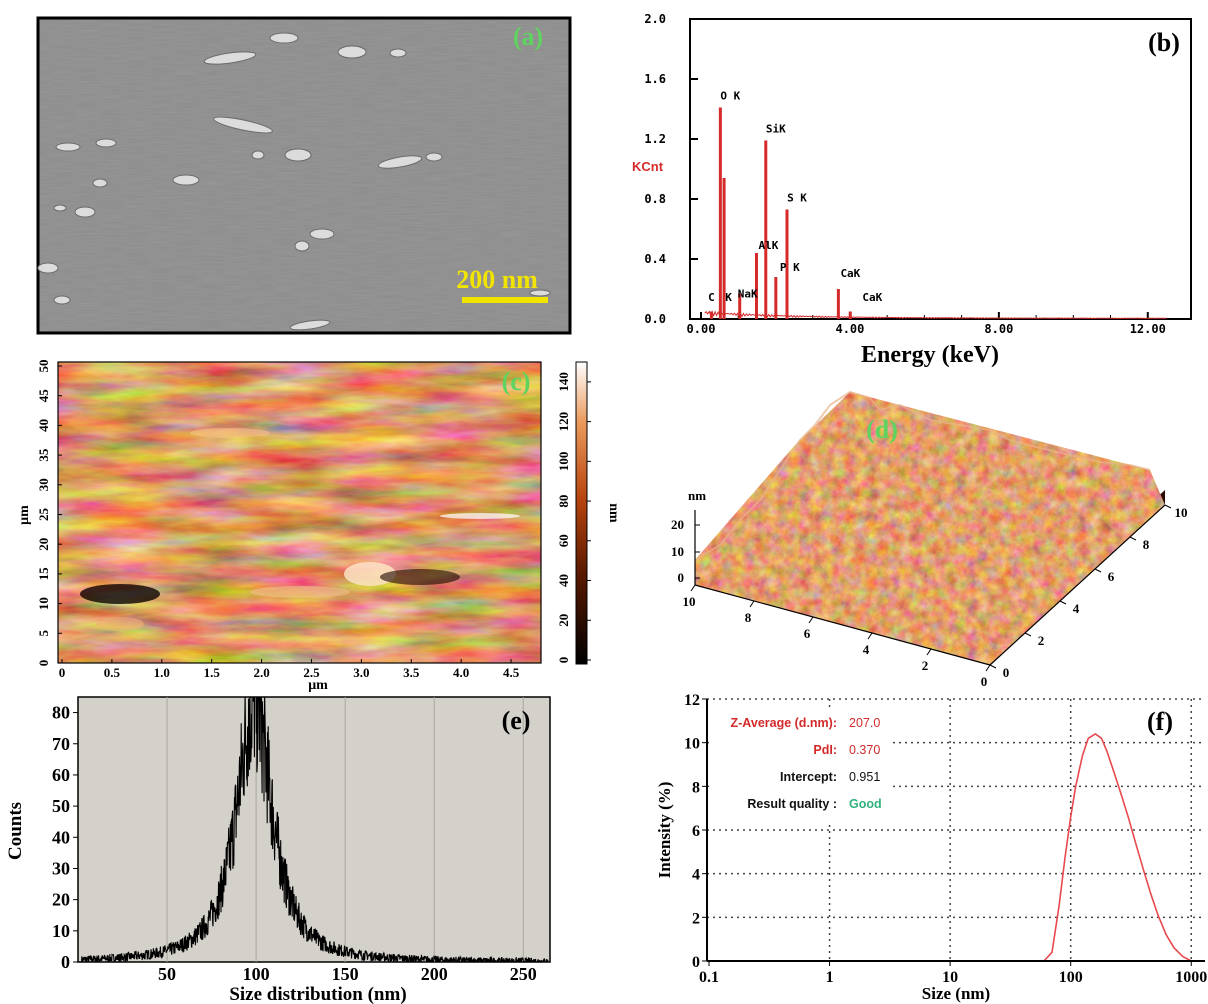 This screenshot has width=1208, height=1004. What do you see at coordinates (43, 515) in the screenshot?
I see `ytick-label: 25` at bounding box center [43, 515].